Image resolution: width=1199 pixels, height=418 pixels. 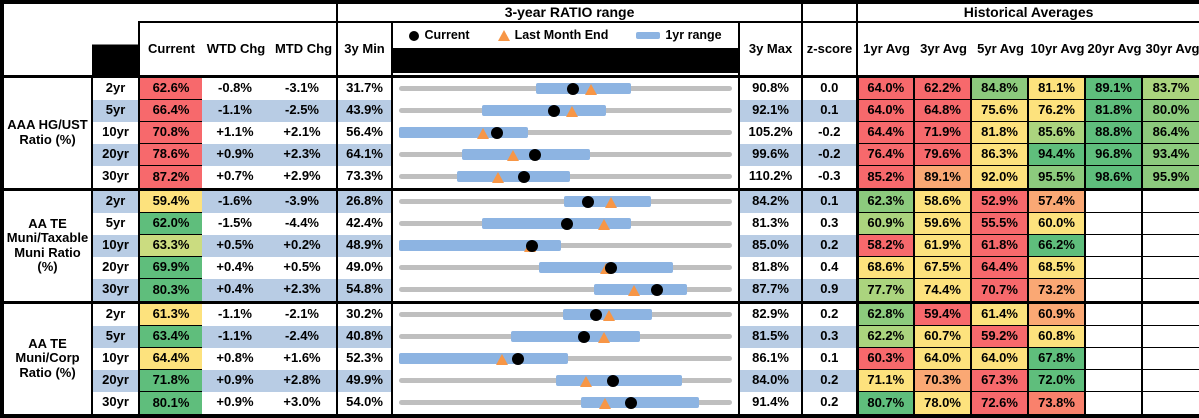 I want to click on cell-avg-2: 81.8%, so click(x=1000, y=132).